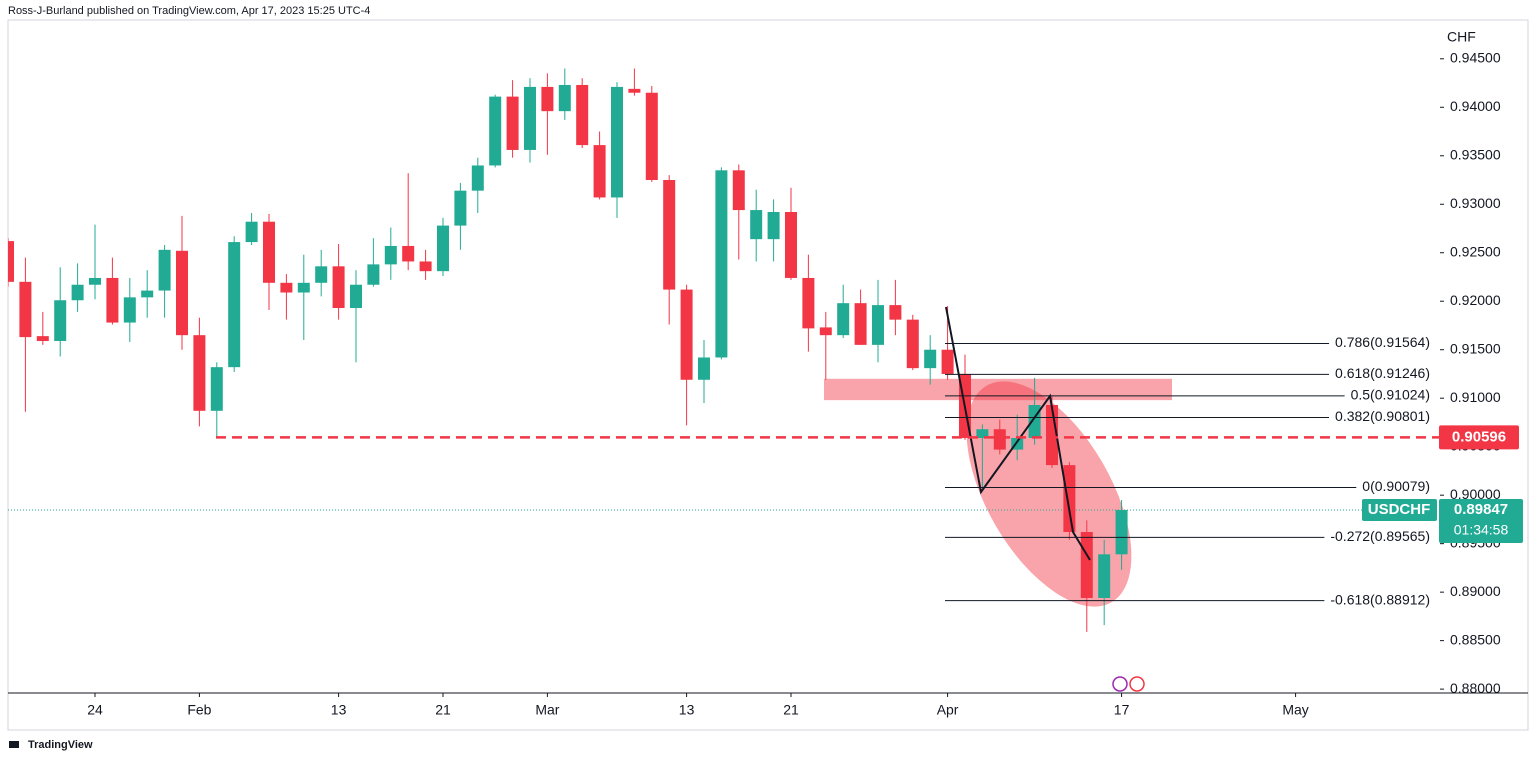 The width and height of the screenshot is (1536, 760). What do you see at coordinates (60, 745) in the screenshot?
I see `footer: TradingView` at bounding box center [60, 745].